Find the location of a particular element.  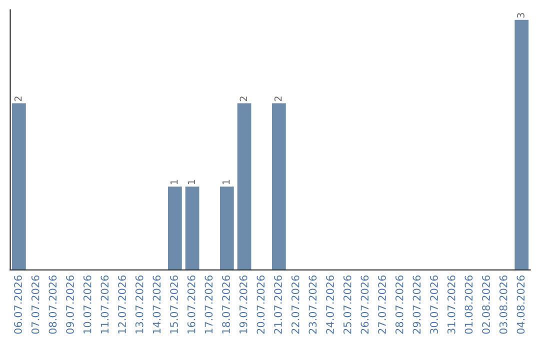

x-tick-label: 19.07.2026 is located at coordinates (243, 304).